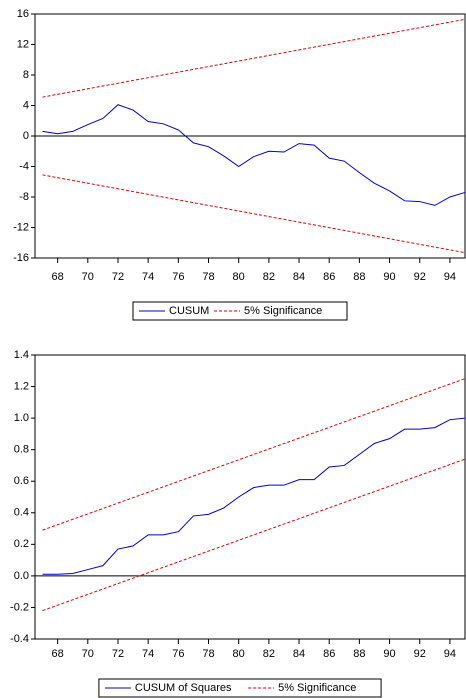 This screenshot has width=466, height=698. What do you see at coordinates (26, 105) in the screenshot?
I see `y-tick-label: 4` at bounding box center [26, 105].